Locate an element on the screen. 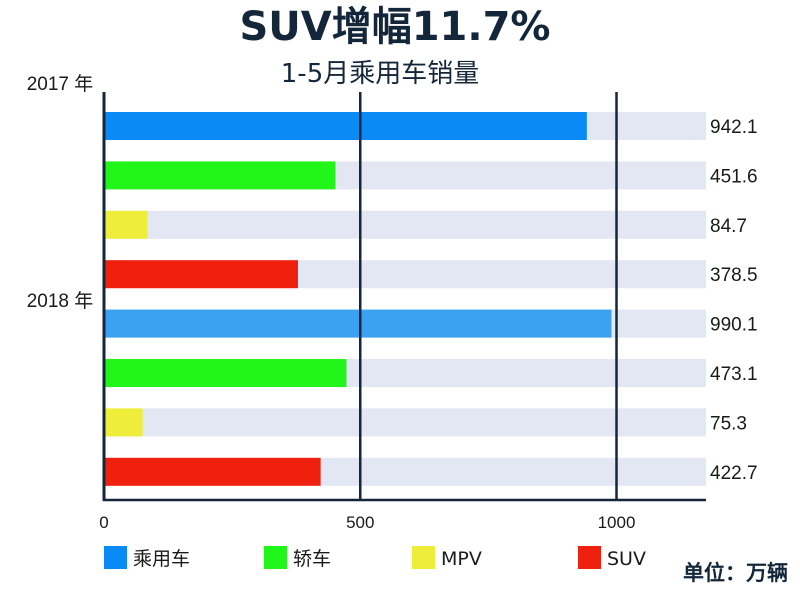  x-tick-label: 500 is located at coordinates (360, 522).